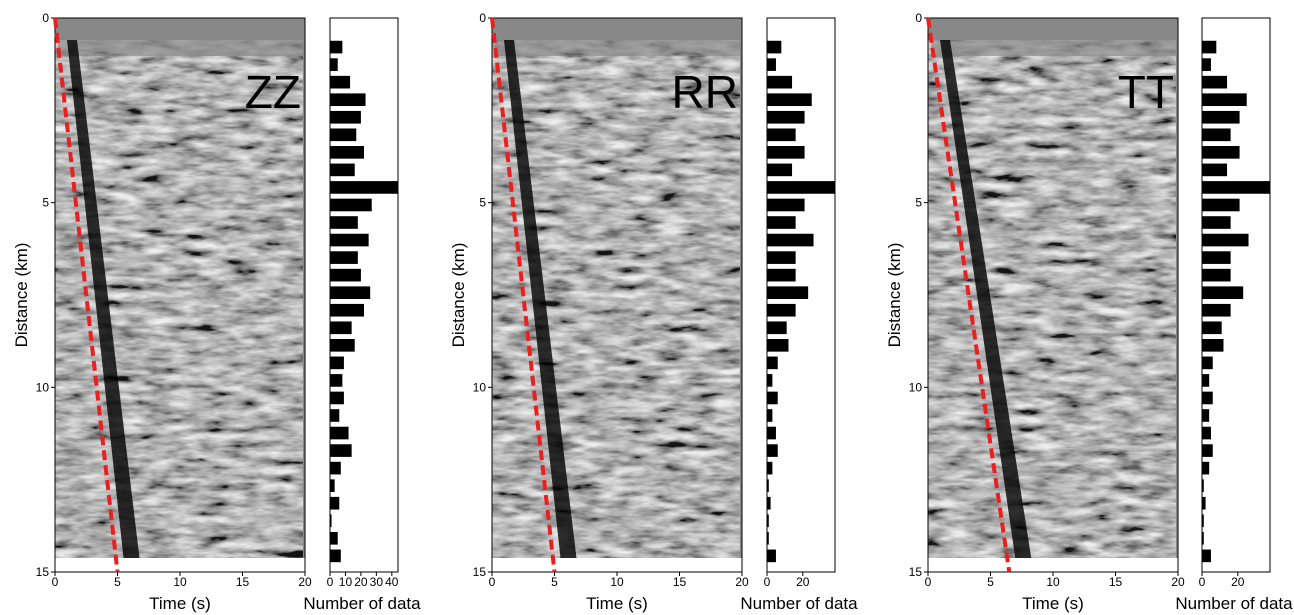  I want to click on panel-label: TT, so click(1146, 92).